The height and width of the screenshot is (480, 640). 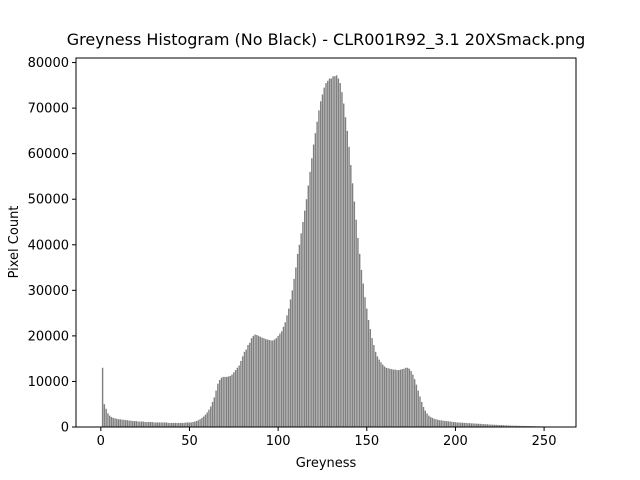 I want to click on y-tick-label: 50000, so click(x=48, y=200).